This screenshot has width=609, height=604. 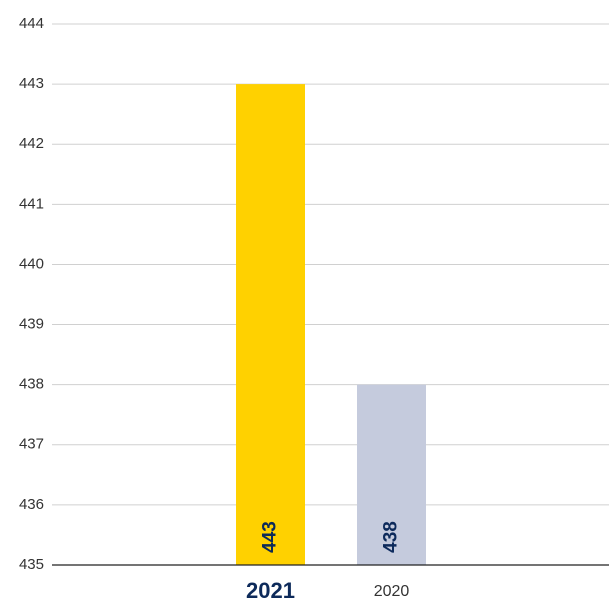 What do you see at coordinates (392, 591) in the screenshot?
I see `x-tick-label: 2020` at bounding box center [392, 591].